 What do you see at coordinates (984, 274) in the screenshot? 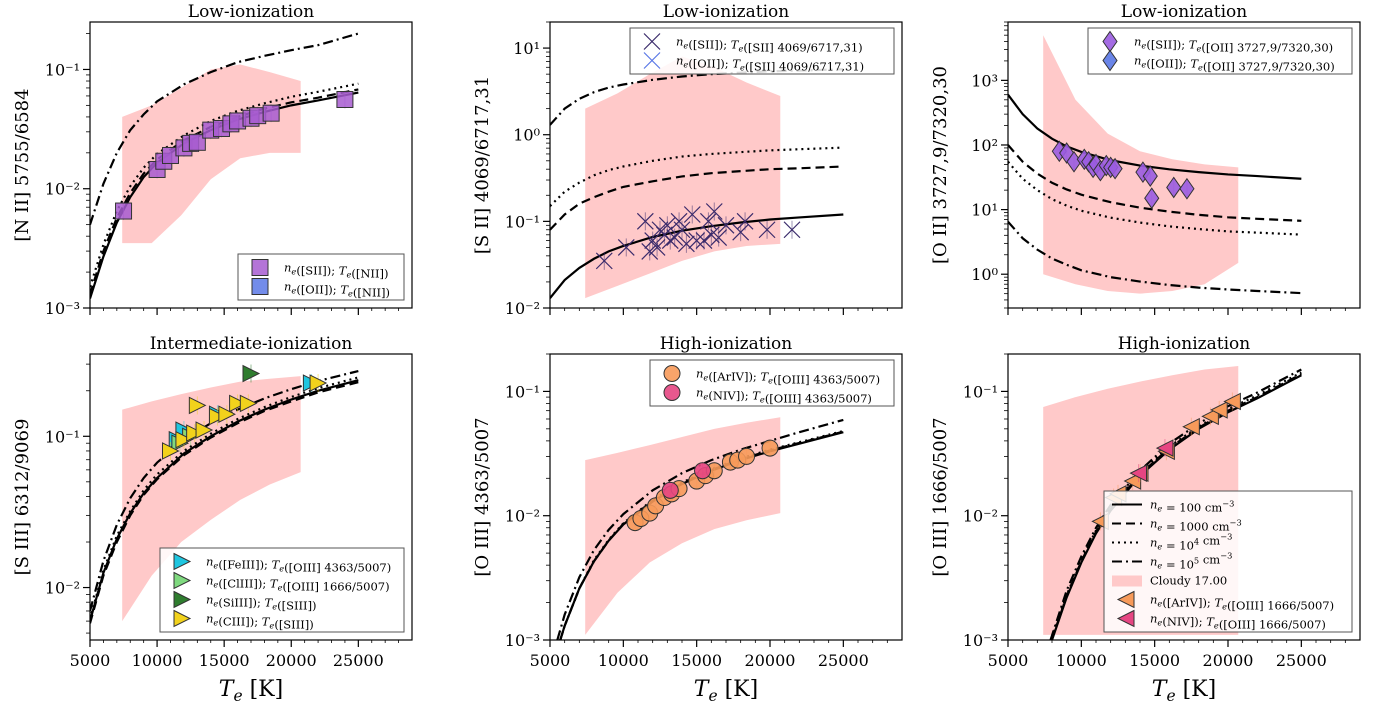
I see `y-tick-label: 10⁰` at bounding box center [984, 274].